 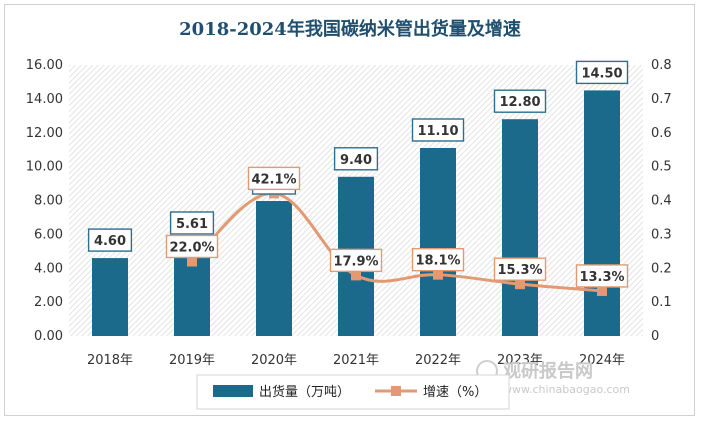 I want to click on bar-value-label-text: 9.40, so click(x=356, y=160).